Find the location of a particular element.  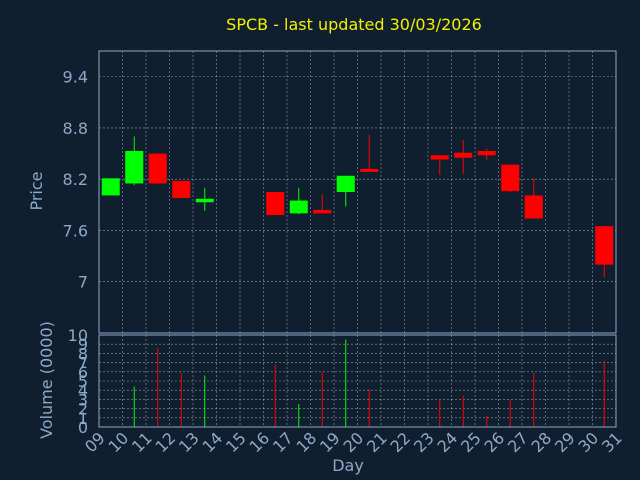

volume-tick-label: 2 is located at coordinates (83, 409).